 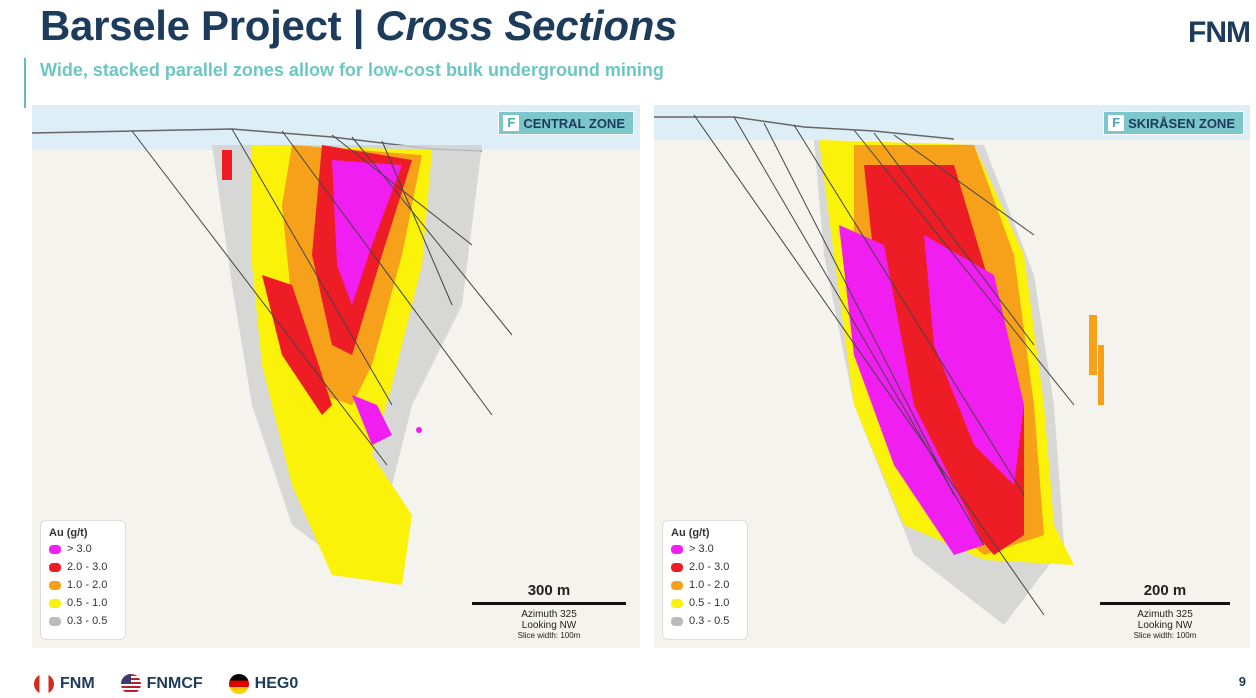 What do you see at coordinates (25, 83) in the screenshot?
I see `accent-bar` at bounding box center [25, 83].